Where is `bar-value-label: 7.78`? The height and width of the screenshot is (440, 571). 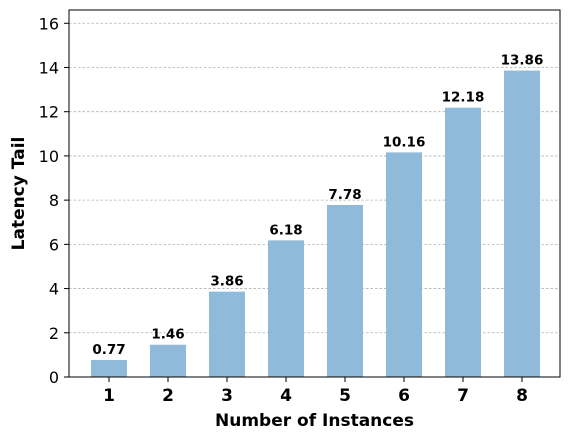
bar-value-label: 7.78 is located at coordinates (344, 195).